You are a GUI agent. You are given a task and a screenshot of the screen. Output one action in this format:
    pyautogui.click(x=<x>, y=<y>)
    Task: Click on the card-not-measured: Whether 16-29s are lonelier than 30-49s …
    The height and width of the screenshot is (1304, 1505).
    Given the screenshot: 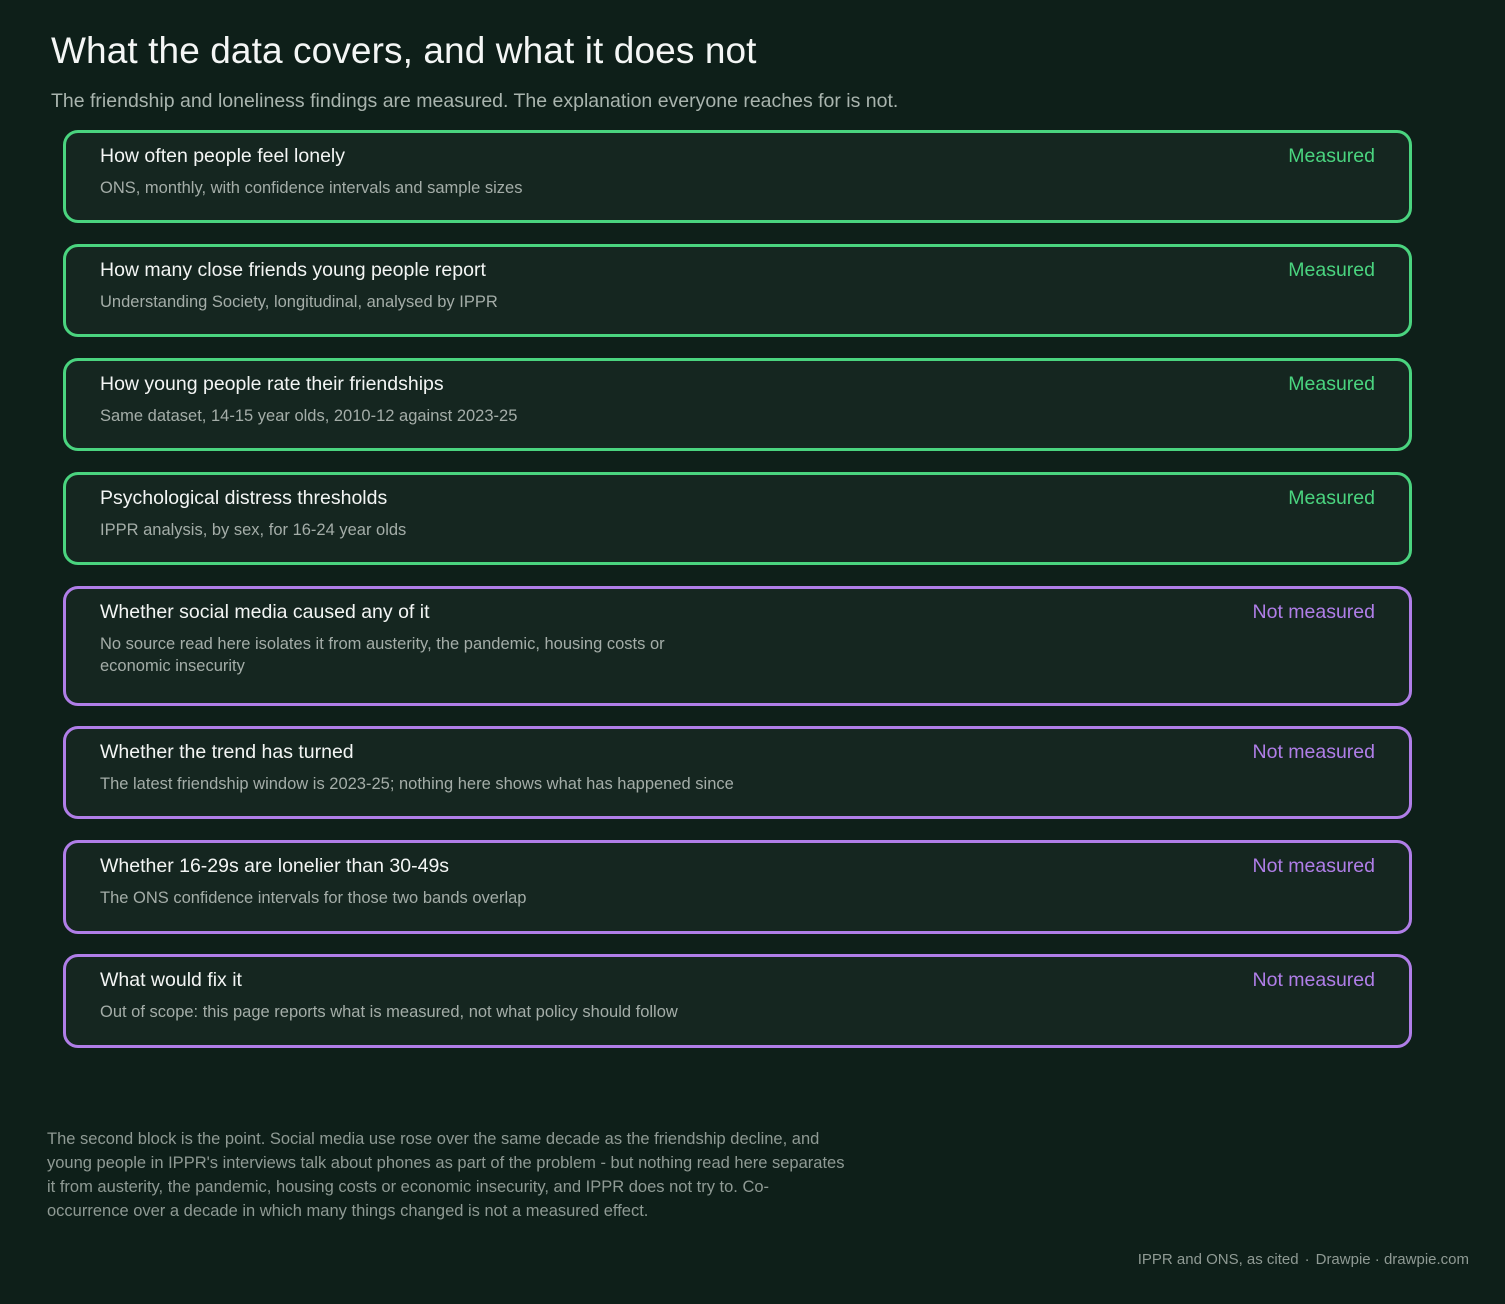 What is the action you would take?
    pyautogui.click(x=737, y=887)
    